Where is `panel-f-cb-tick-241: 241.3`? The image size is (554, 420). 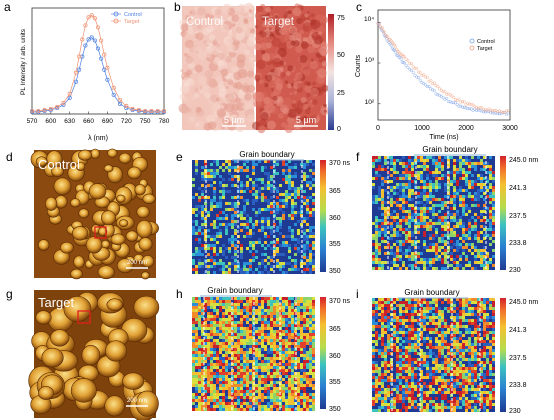 panel-f-cb-tick-241: 241.3 is located at coordinates (518, 188).